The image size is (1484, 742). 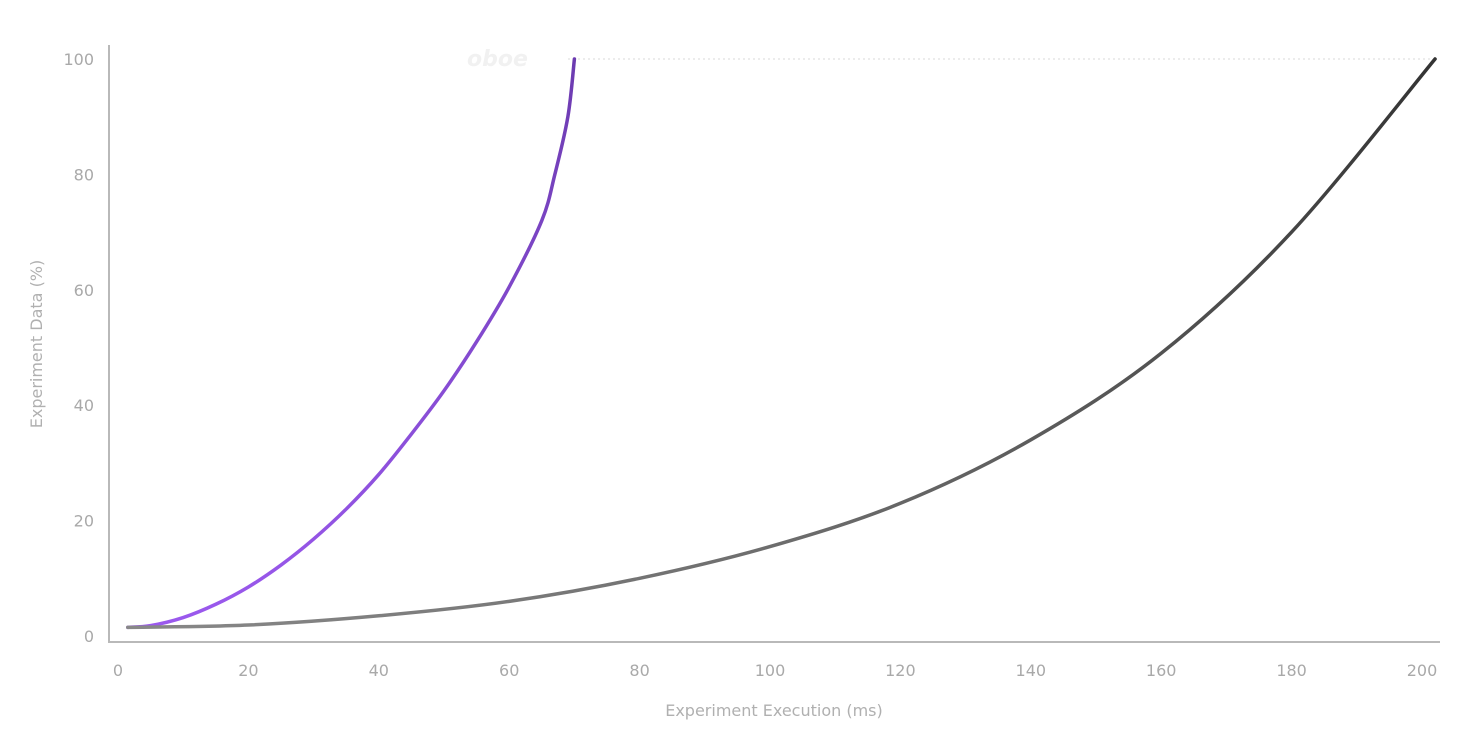 What do you see at coordinates (509, 670) in the screenshot?
I see `x-tick-label: 60` at bounding box center [509, 670].